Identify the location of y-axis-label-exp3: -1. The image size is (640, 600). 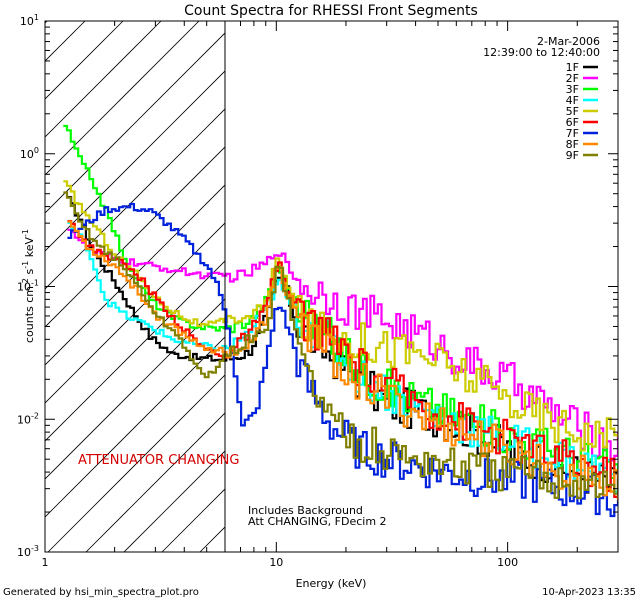
(25, 233).